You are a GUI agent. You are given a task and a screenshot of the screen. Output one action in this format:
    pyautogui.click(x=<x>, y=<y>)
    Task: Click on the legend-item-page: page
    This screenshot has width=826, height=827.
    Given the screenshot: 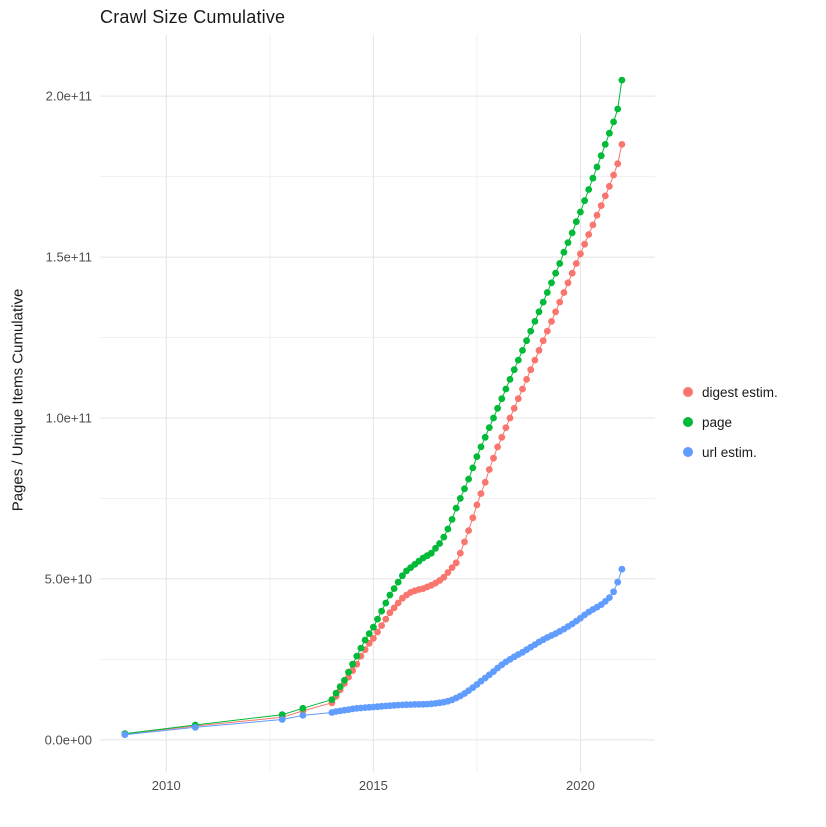 What is the action you would take?
    pyautogui.click(x=730, y=422)
    